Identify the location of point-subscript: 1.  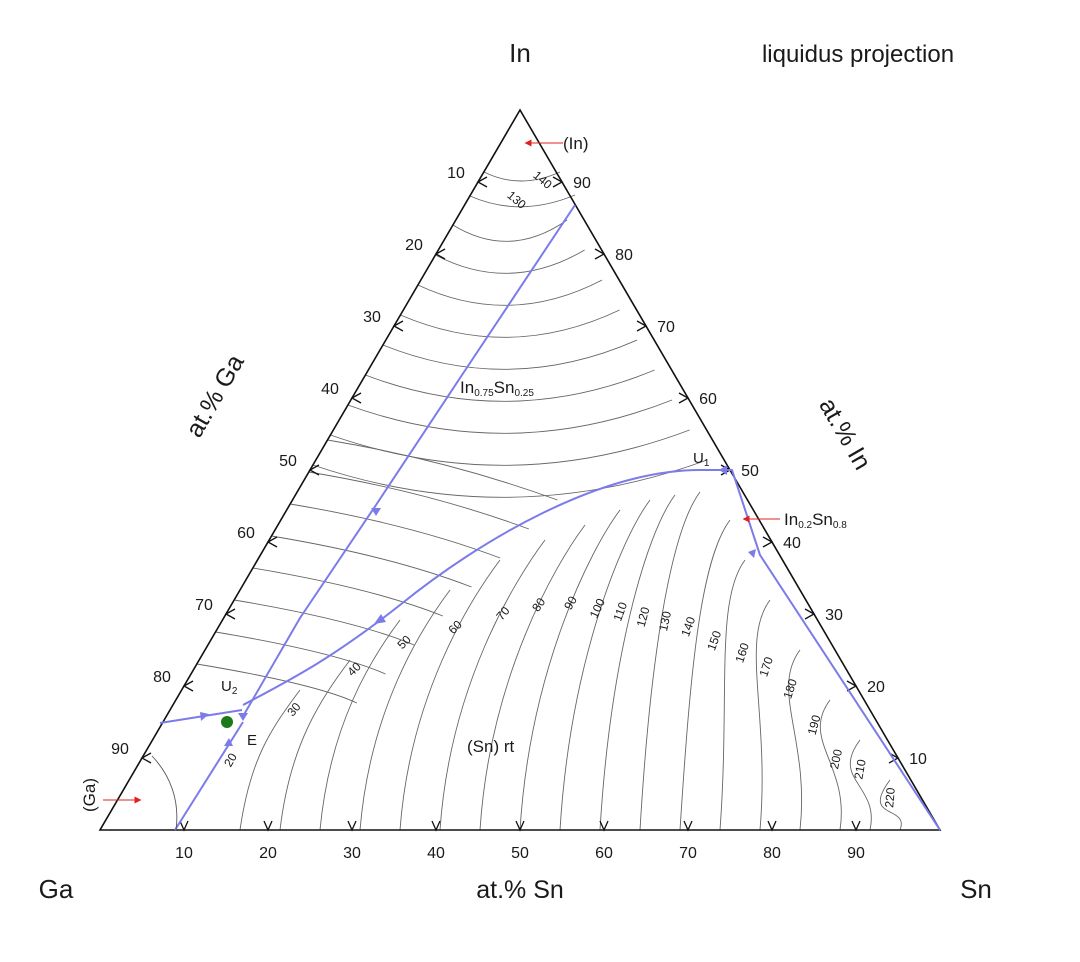
(707, 463).